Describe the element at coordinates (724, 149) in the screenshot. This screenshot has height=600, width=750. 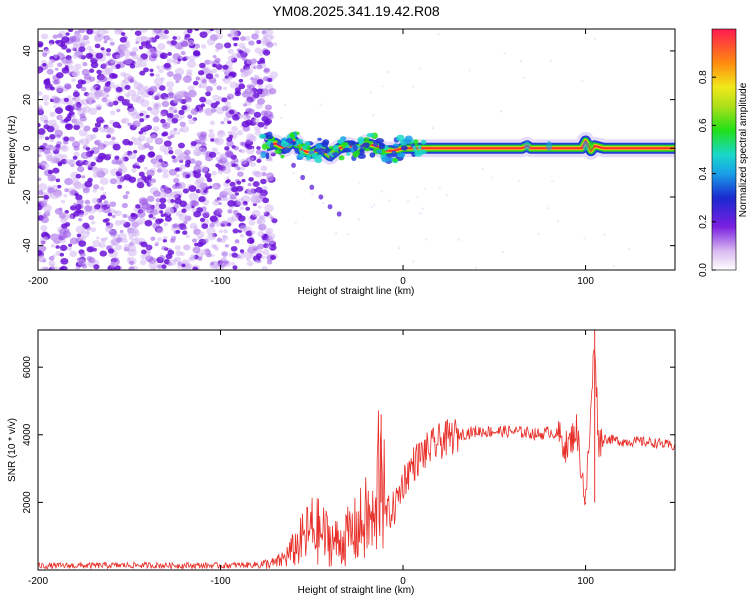
I see `colorbar-gradient` at that location.